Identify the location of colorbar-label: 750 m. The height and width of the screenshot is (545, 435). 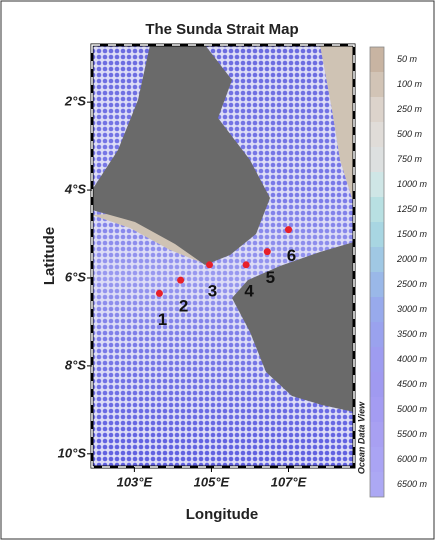
(410, 159).